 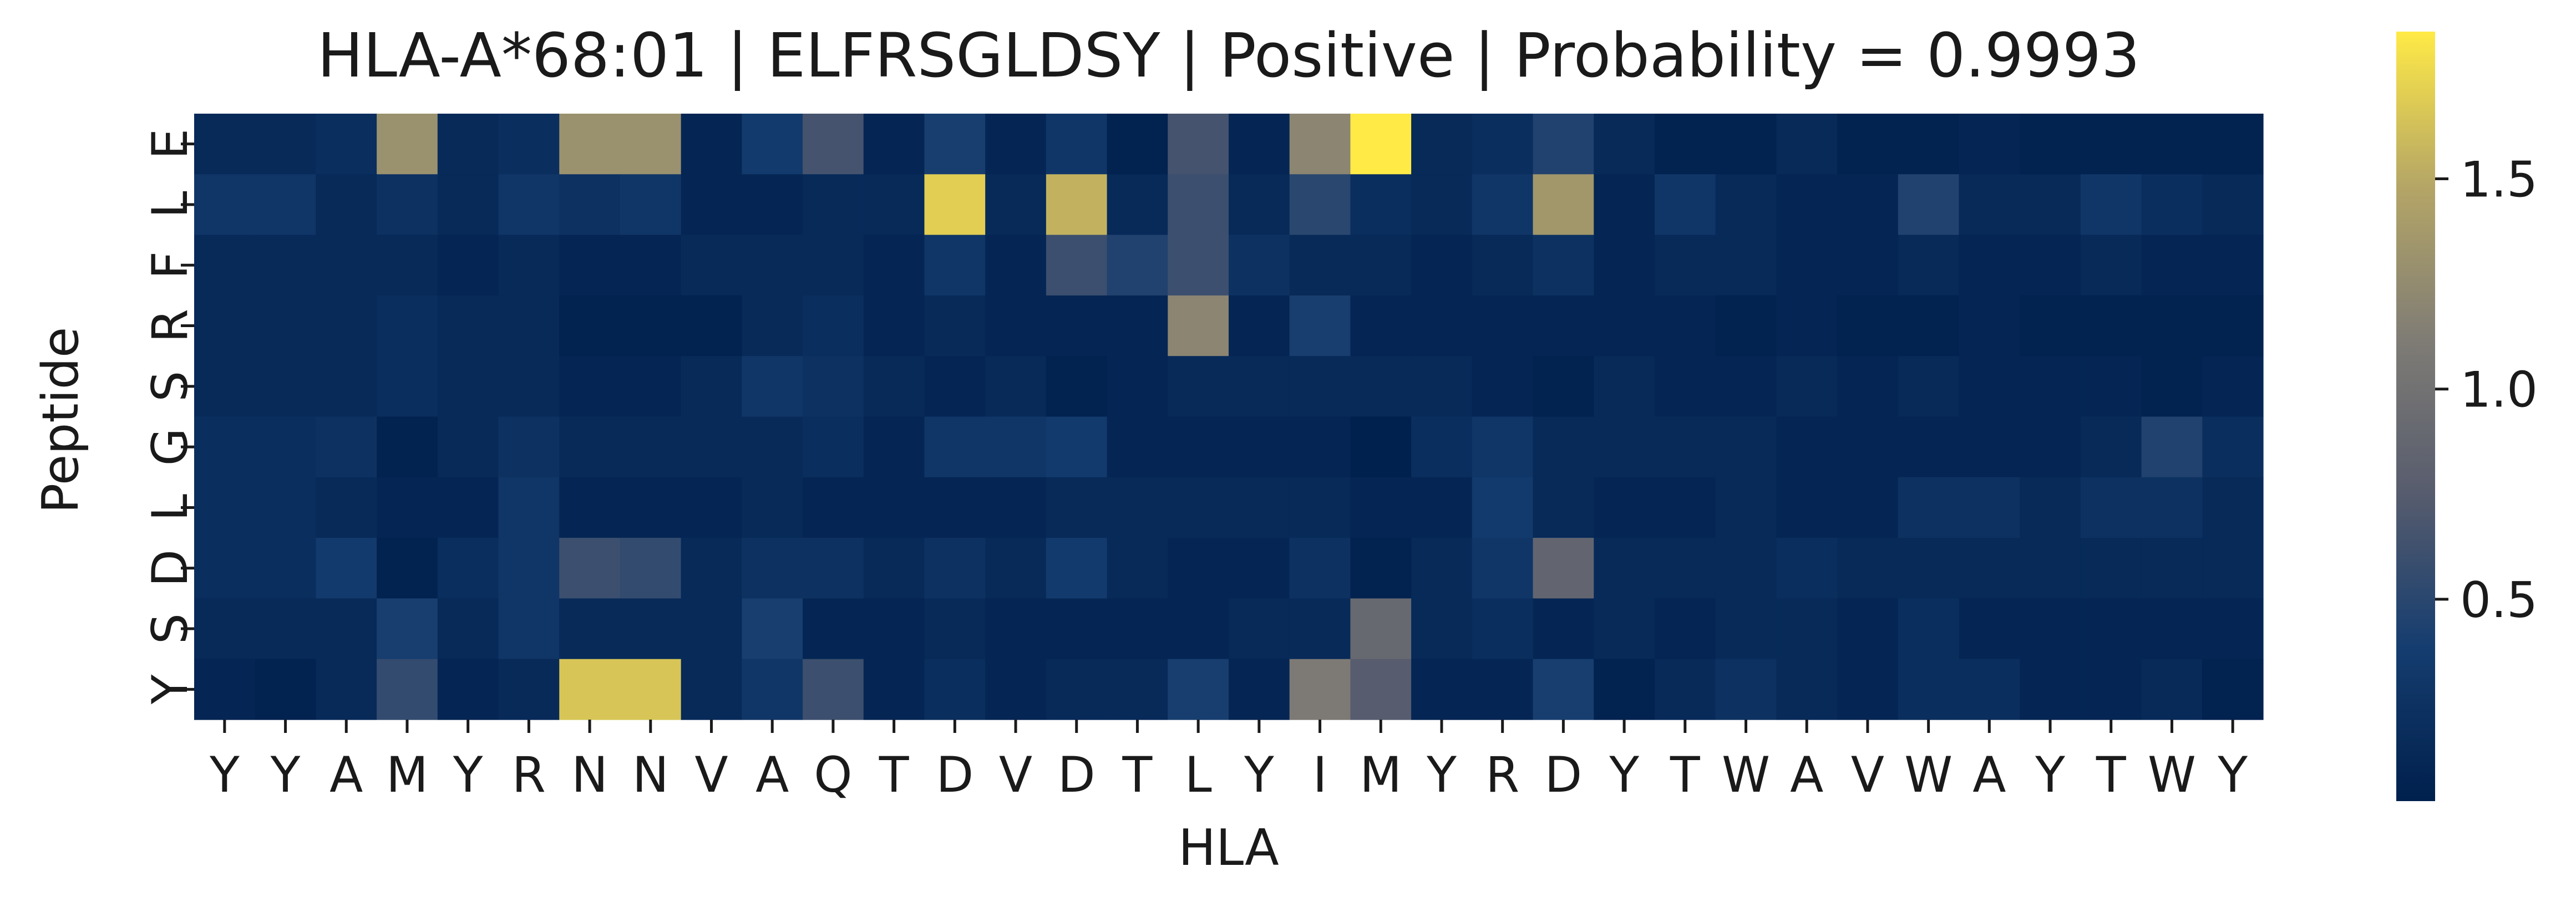 What do you see at coordinates (170, 628) in the screenshot?
I see `y-tick-label: S` at bounding box center [170, 628].